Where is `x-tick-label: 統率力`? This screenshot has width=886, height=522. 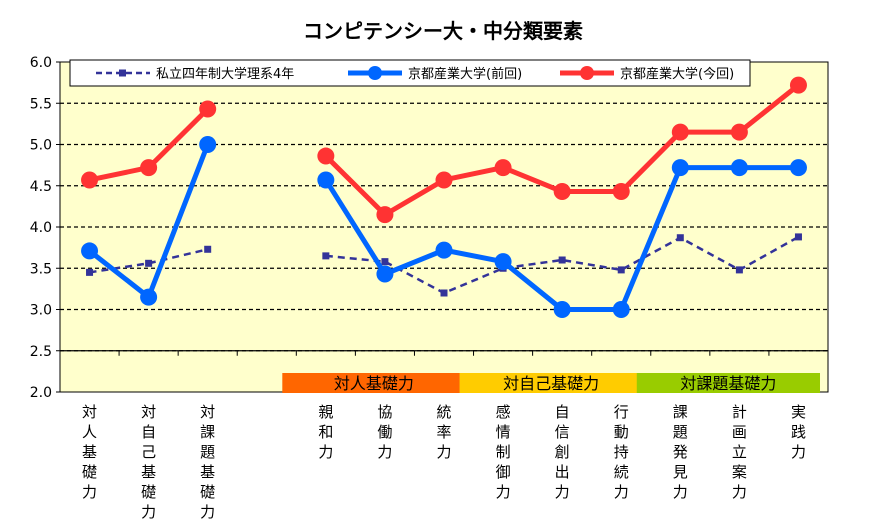 x-tick-label: 統率力 is located at coordinates (443, 432).